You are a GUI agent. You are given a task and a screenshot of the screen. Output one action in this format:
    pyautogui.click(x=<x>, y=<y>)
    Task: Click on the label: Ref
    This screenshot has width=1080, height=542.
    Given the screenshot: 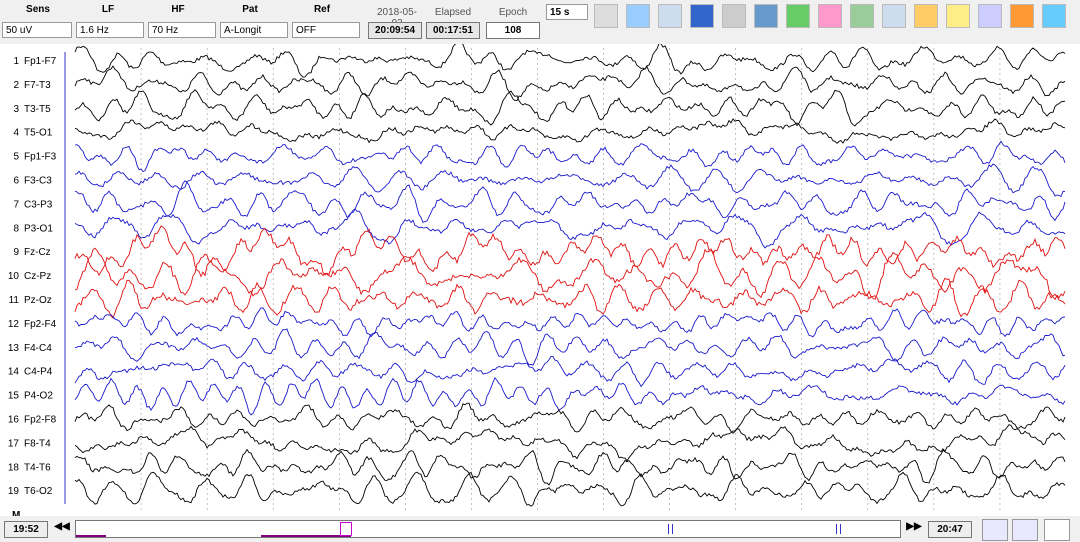 What is the action you would take?
    pyautogui.click(x=322, y=9)
    